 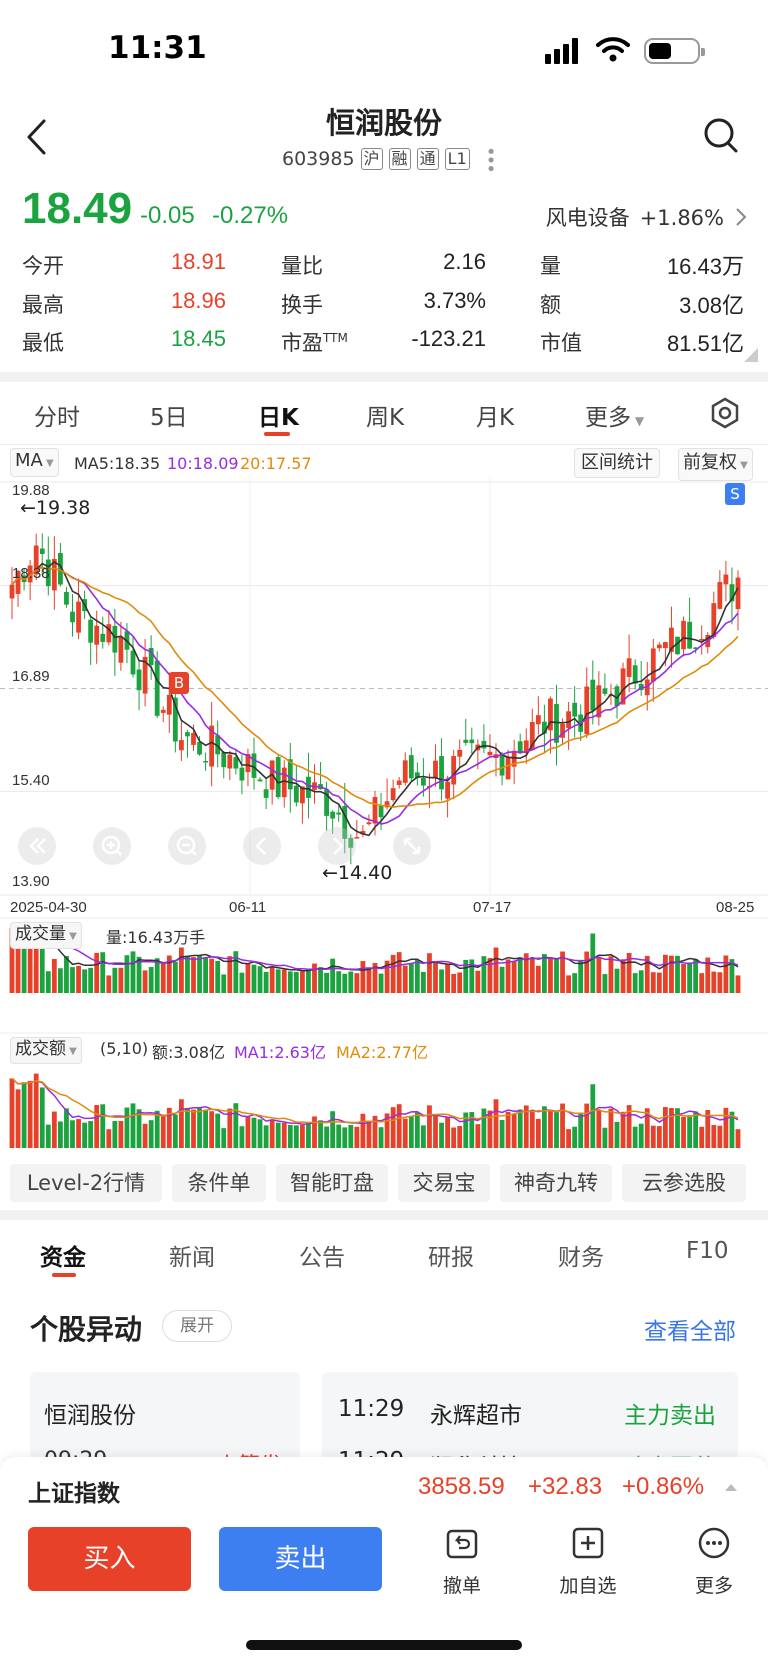 I want to click on tool-conditional-order: 条件单, so click(x=219, y=1183).